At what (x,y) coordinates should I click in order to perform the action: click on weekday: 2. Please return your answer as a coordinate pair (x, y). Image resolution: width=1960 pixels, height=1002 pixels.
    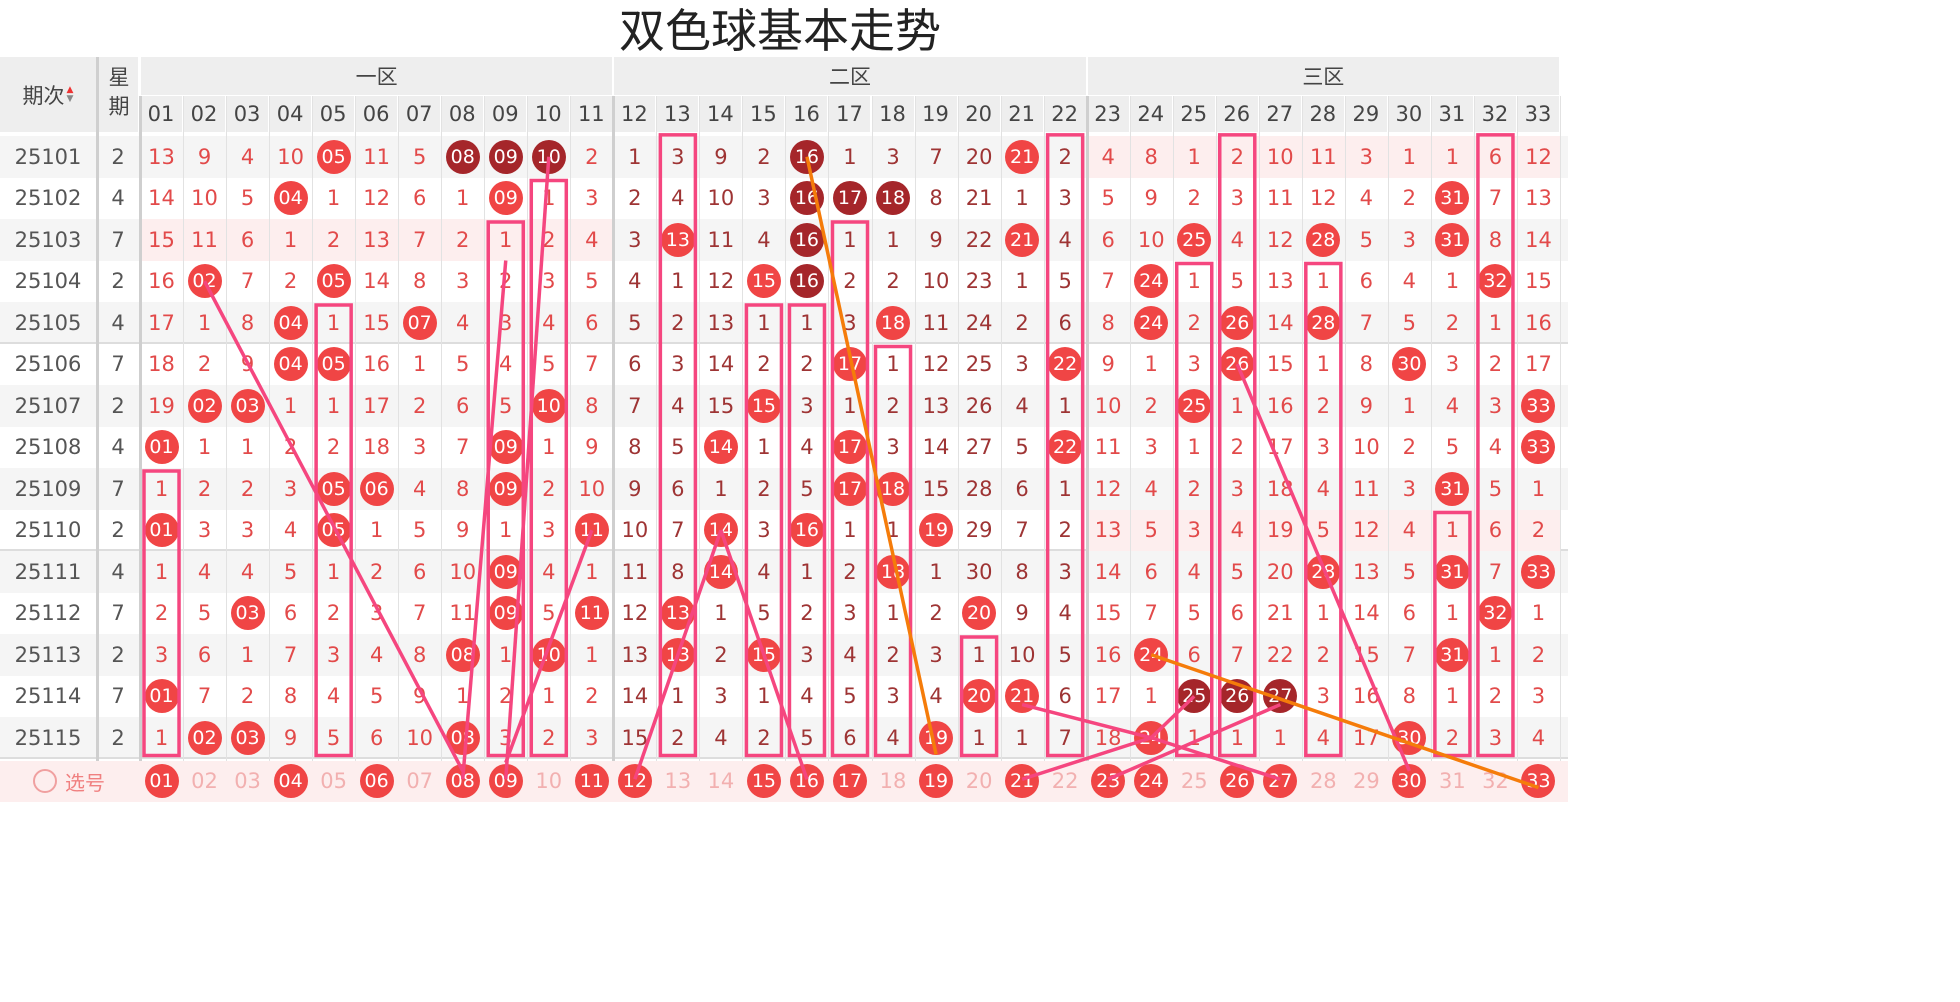
    Looking at the image, I should click on (118, 281).